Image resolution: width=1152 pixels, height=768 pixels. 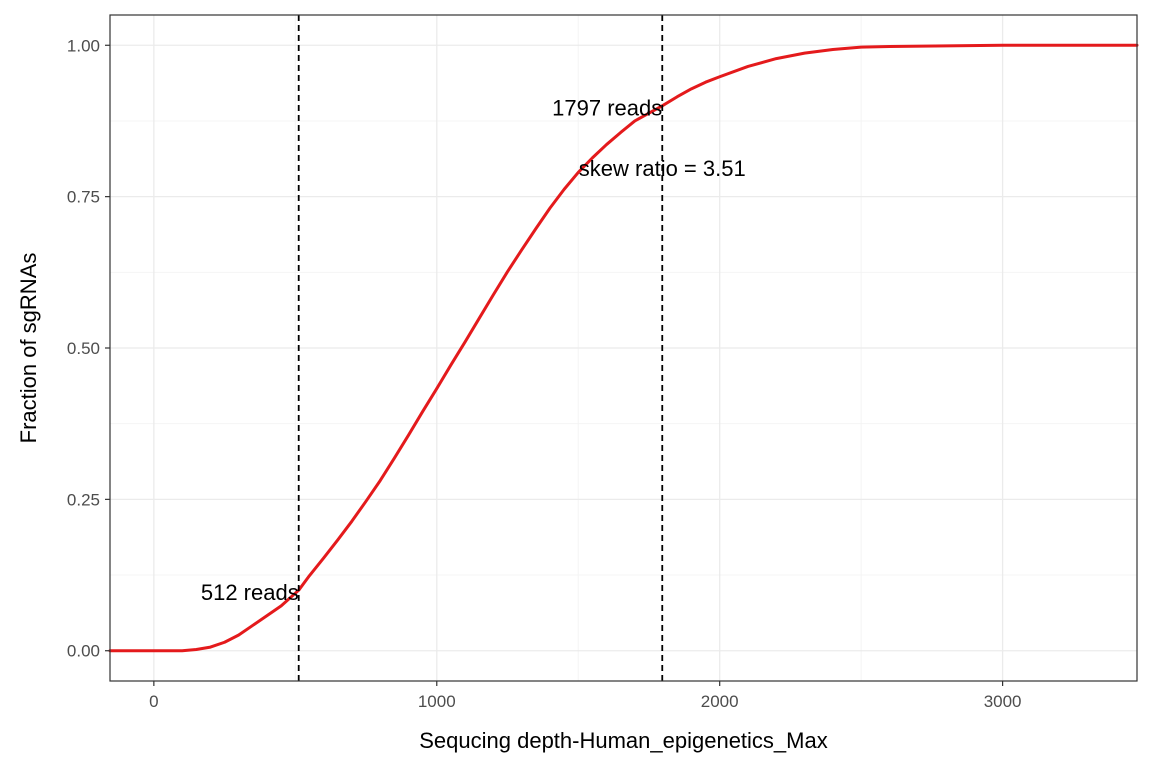 I want to click on annotation-label: 512 reads, so click(x=250, y=592).